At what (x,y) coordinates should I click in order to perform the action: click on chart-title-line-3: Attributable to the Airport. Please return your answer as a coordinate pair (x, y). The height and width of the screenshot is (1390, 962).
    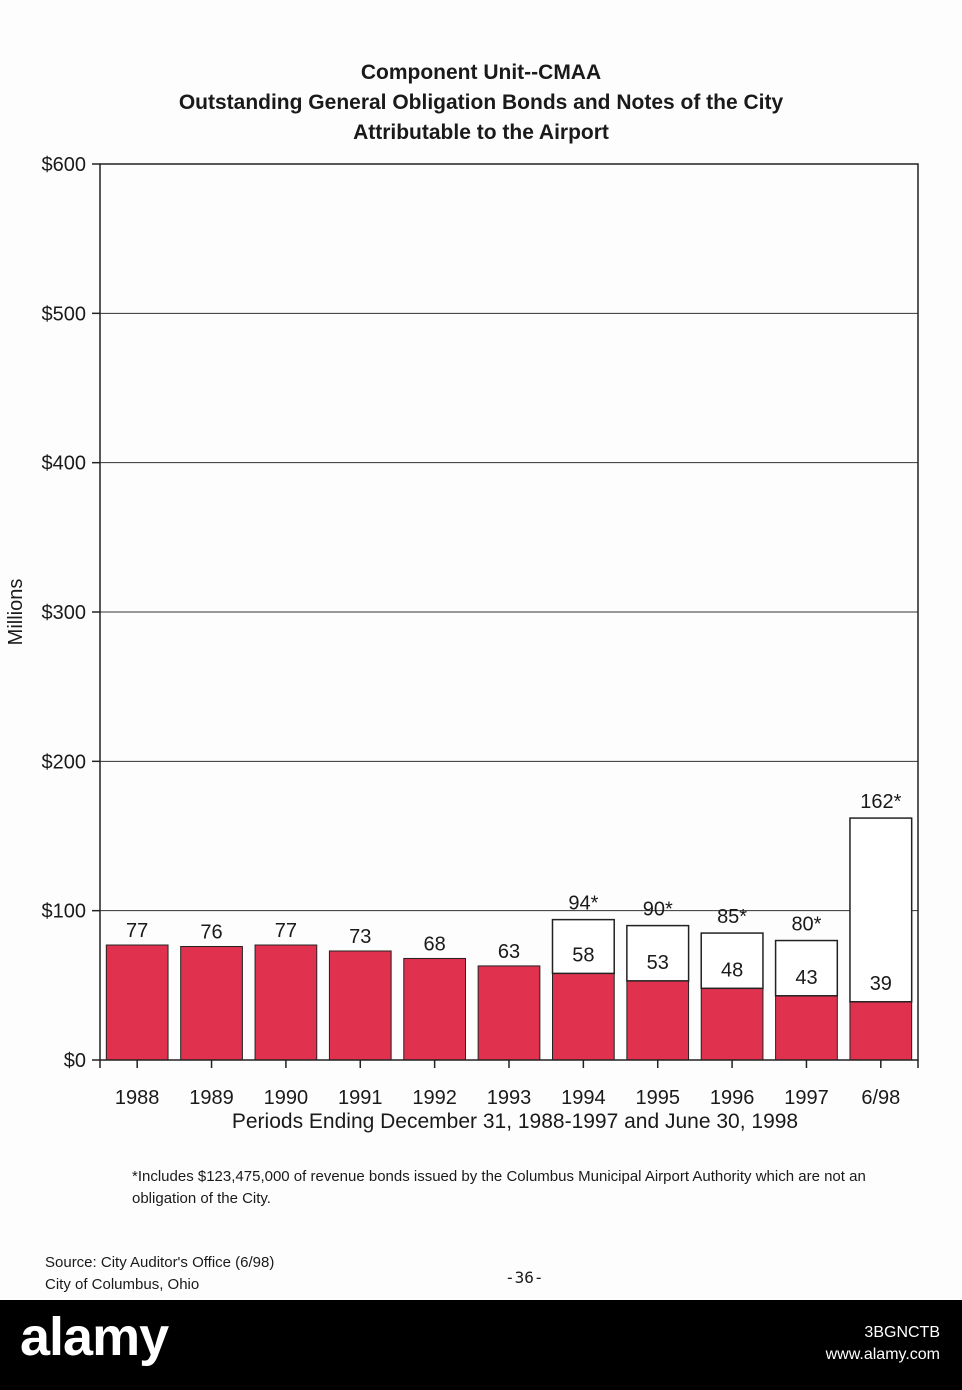
    Looking at the image, I should click on (481, 132).